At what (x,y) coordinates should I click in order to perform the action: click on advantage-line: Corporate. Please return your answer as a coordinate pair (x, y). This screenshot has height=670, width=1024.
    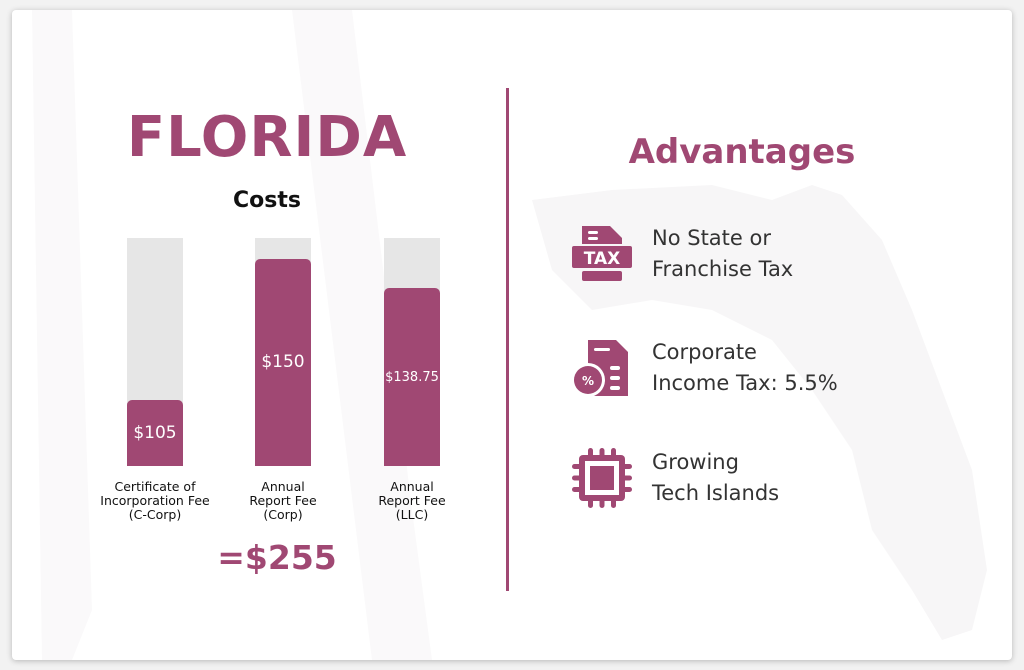
    Looking at the image, I should click on (704, 352).